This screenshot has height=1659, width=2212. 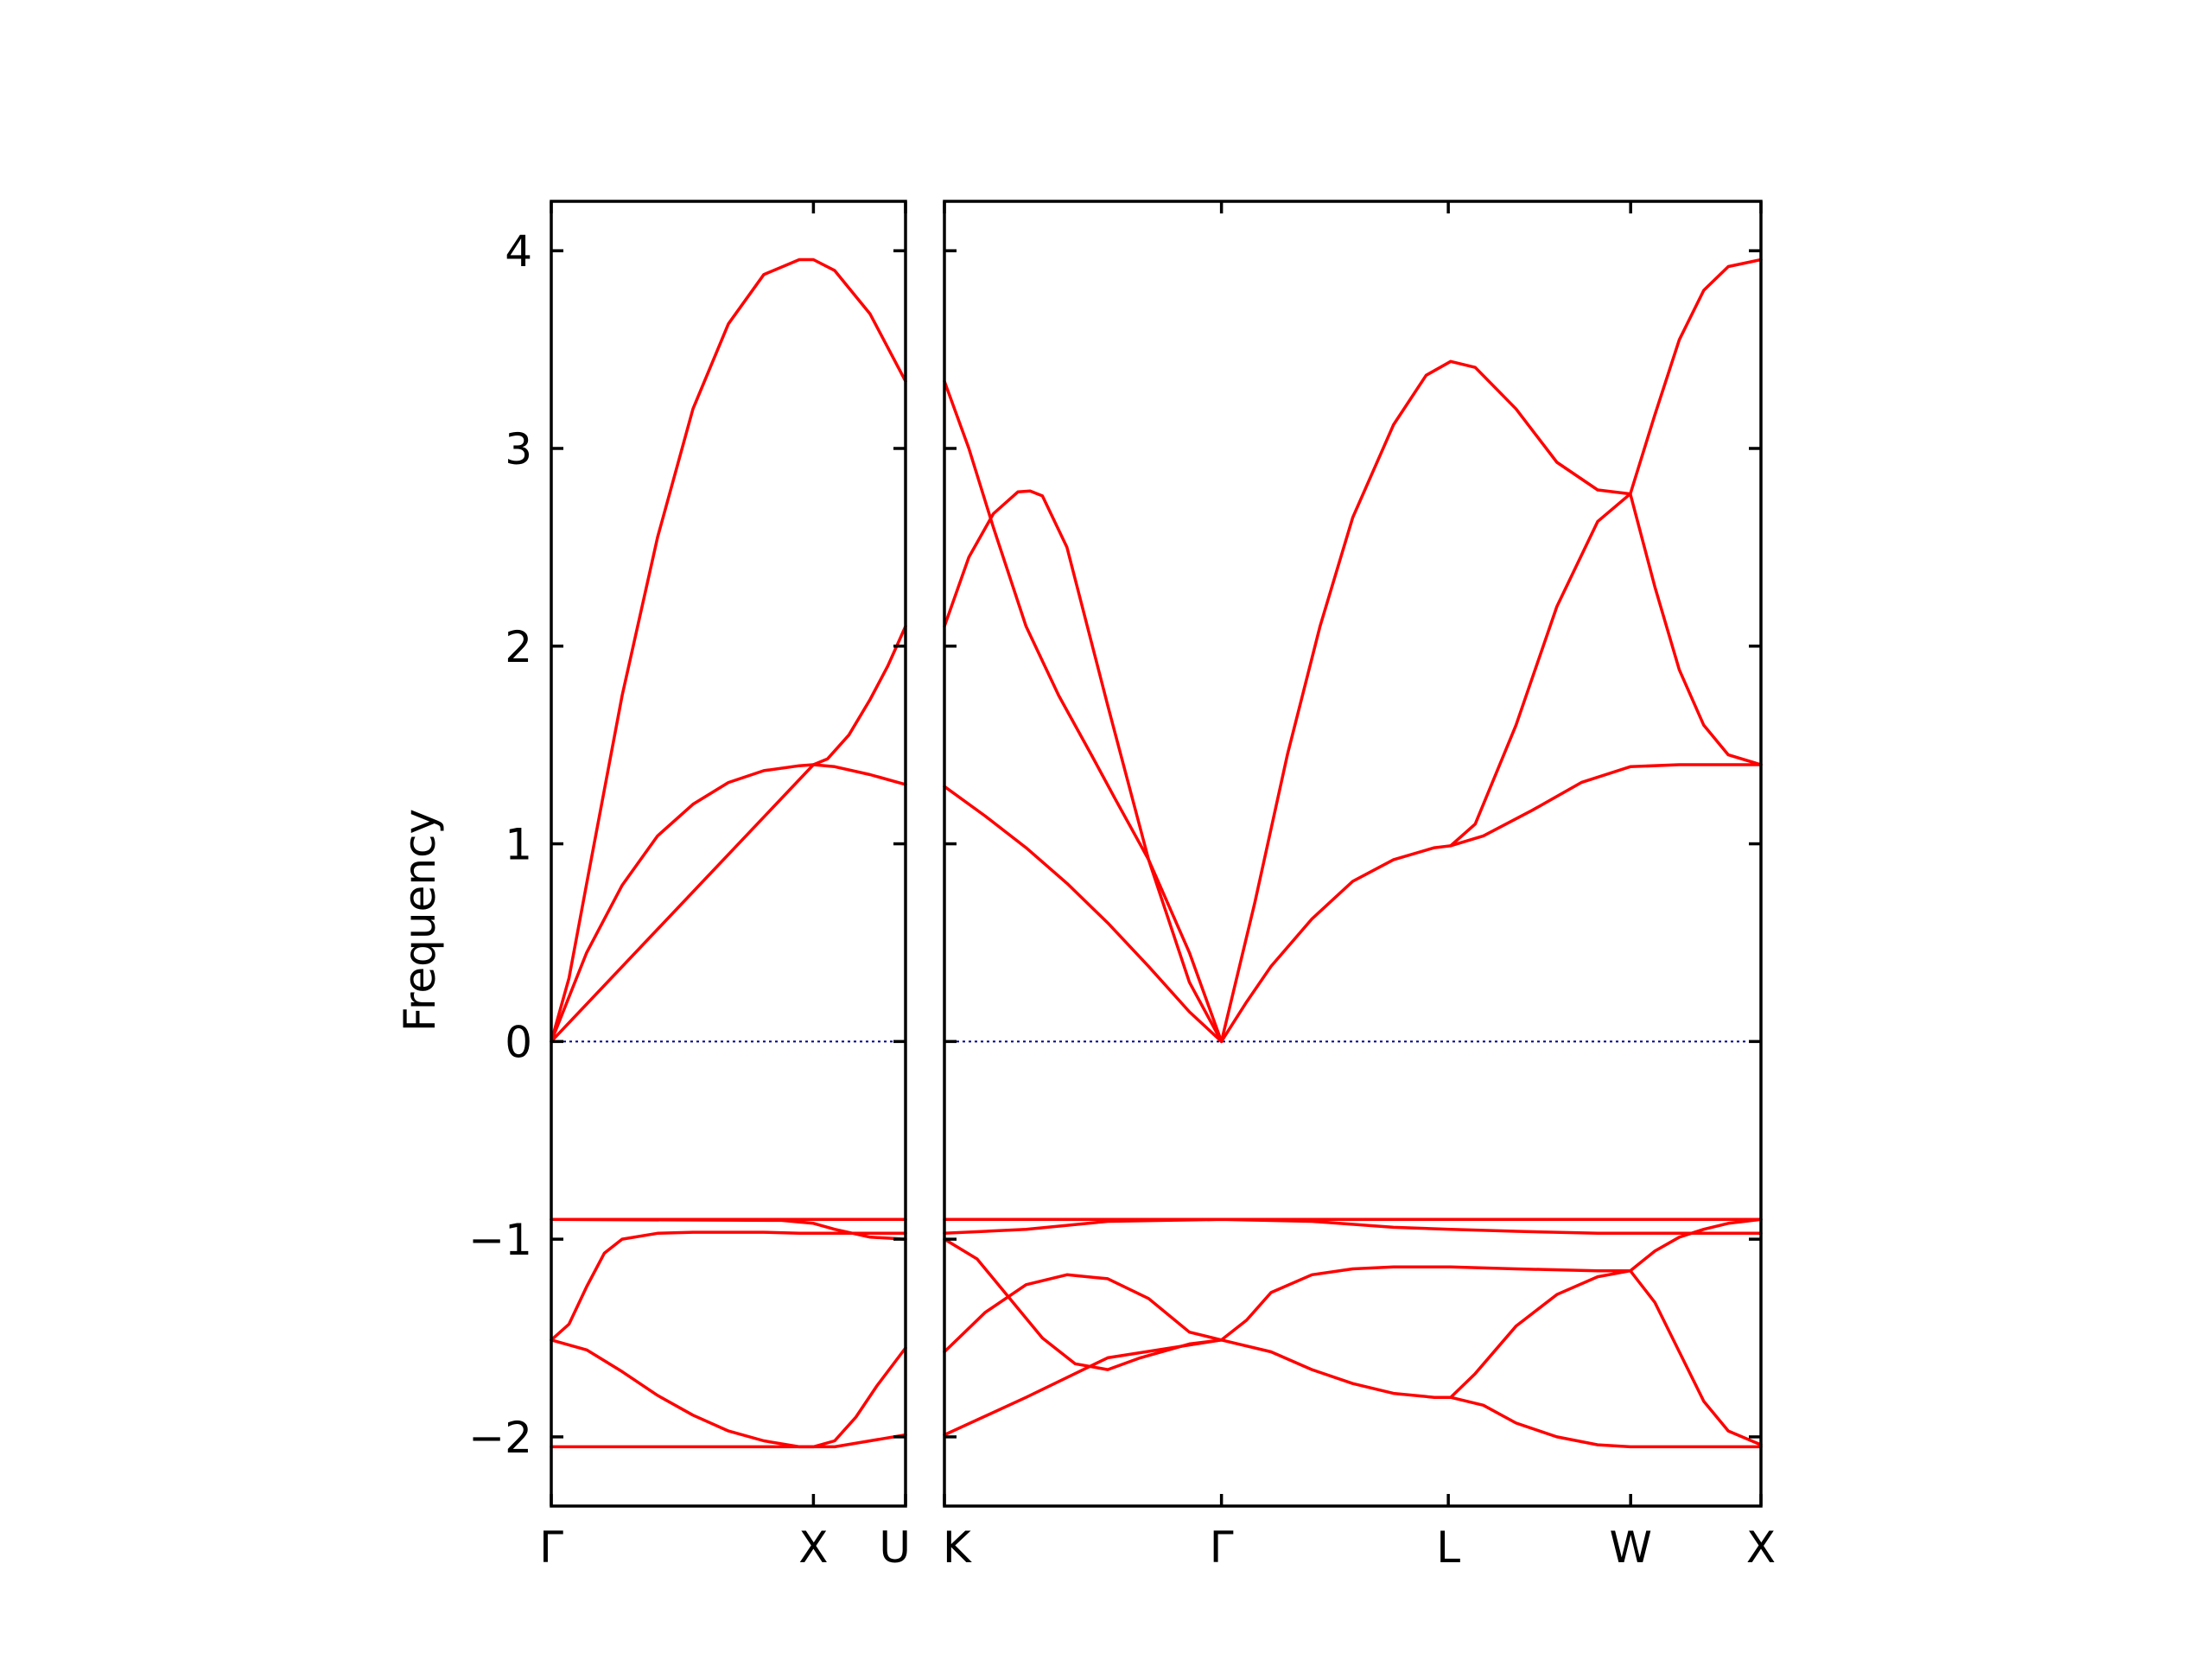 What do you see at coordinates (518, 1042) in the screenshot?
I see `y-tick-label: 0` at bounding box center [518, 1042].